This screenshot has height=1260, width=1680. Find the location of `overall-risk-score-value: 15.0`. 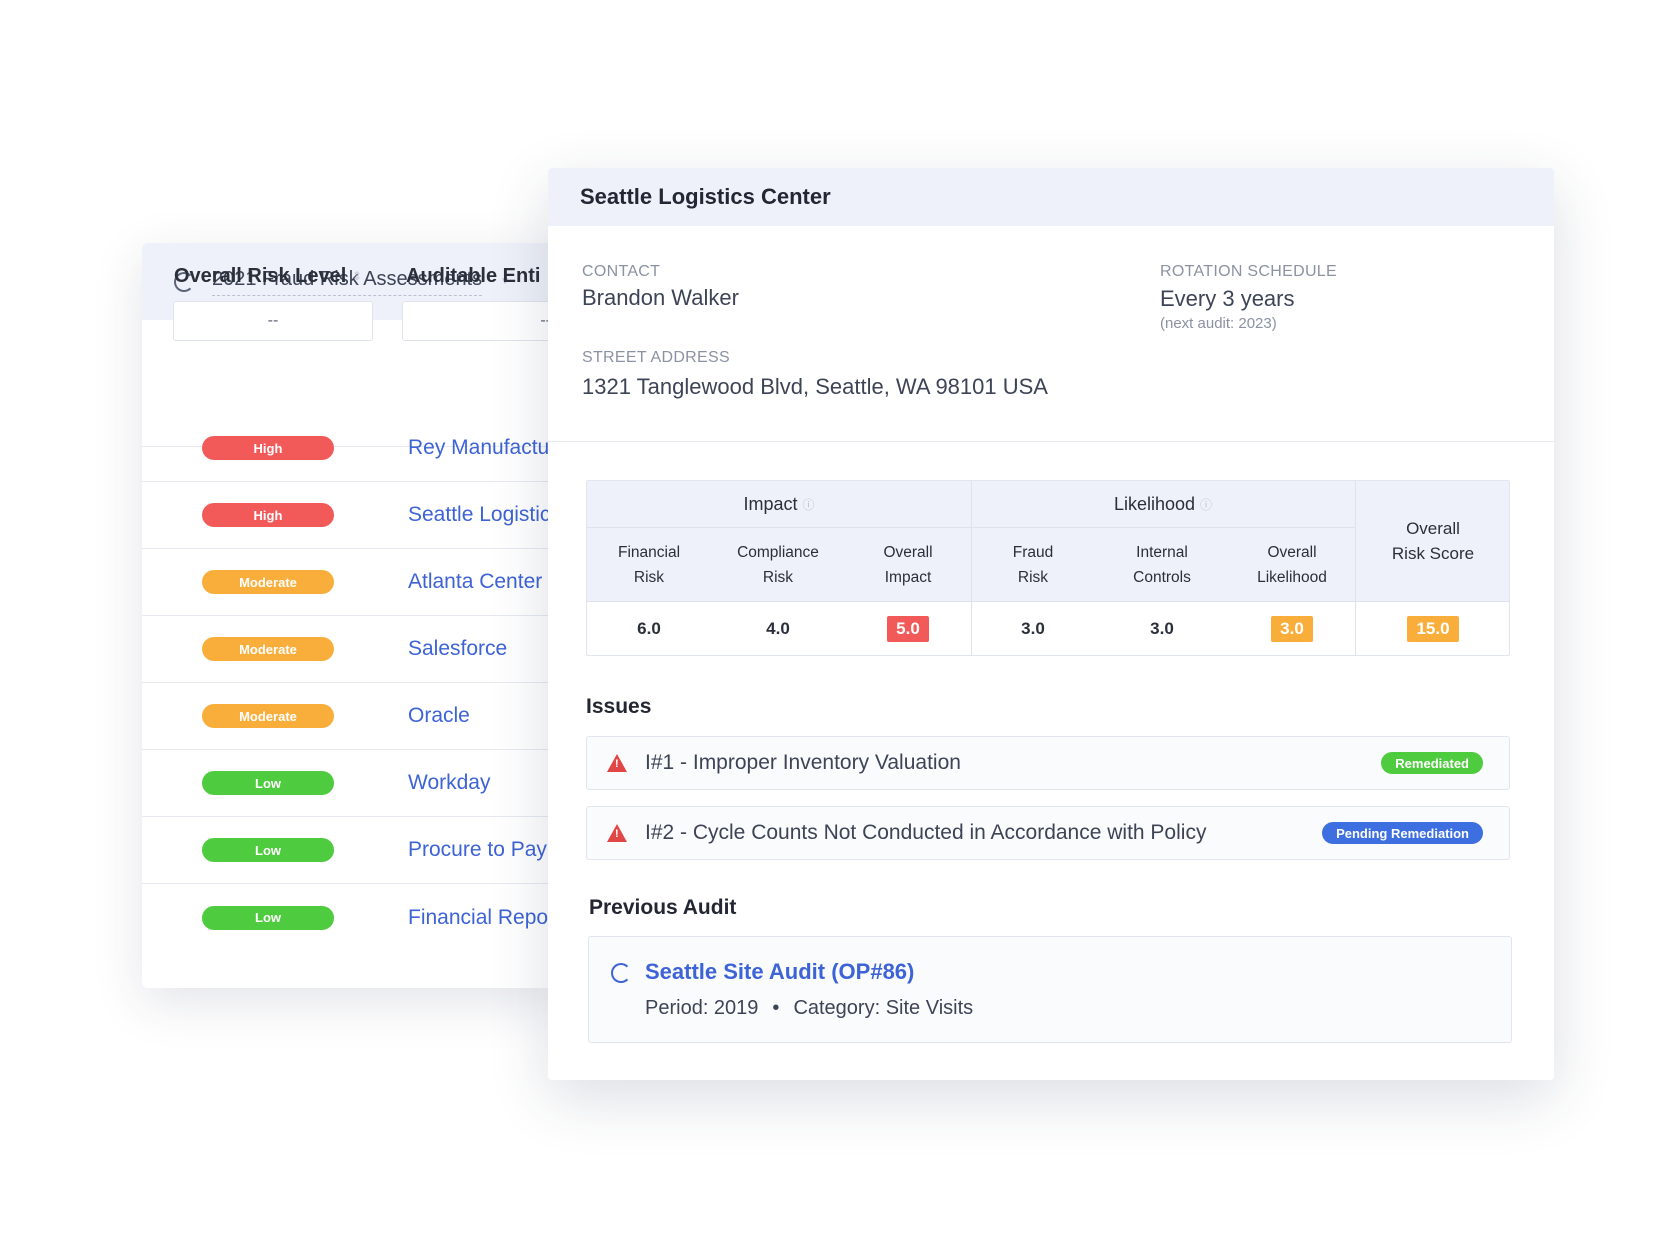

overall-risk-score-value: 15.0 is located at coordinates (1432, 628).